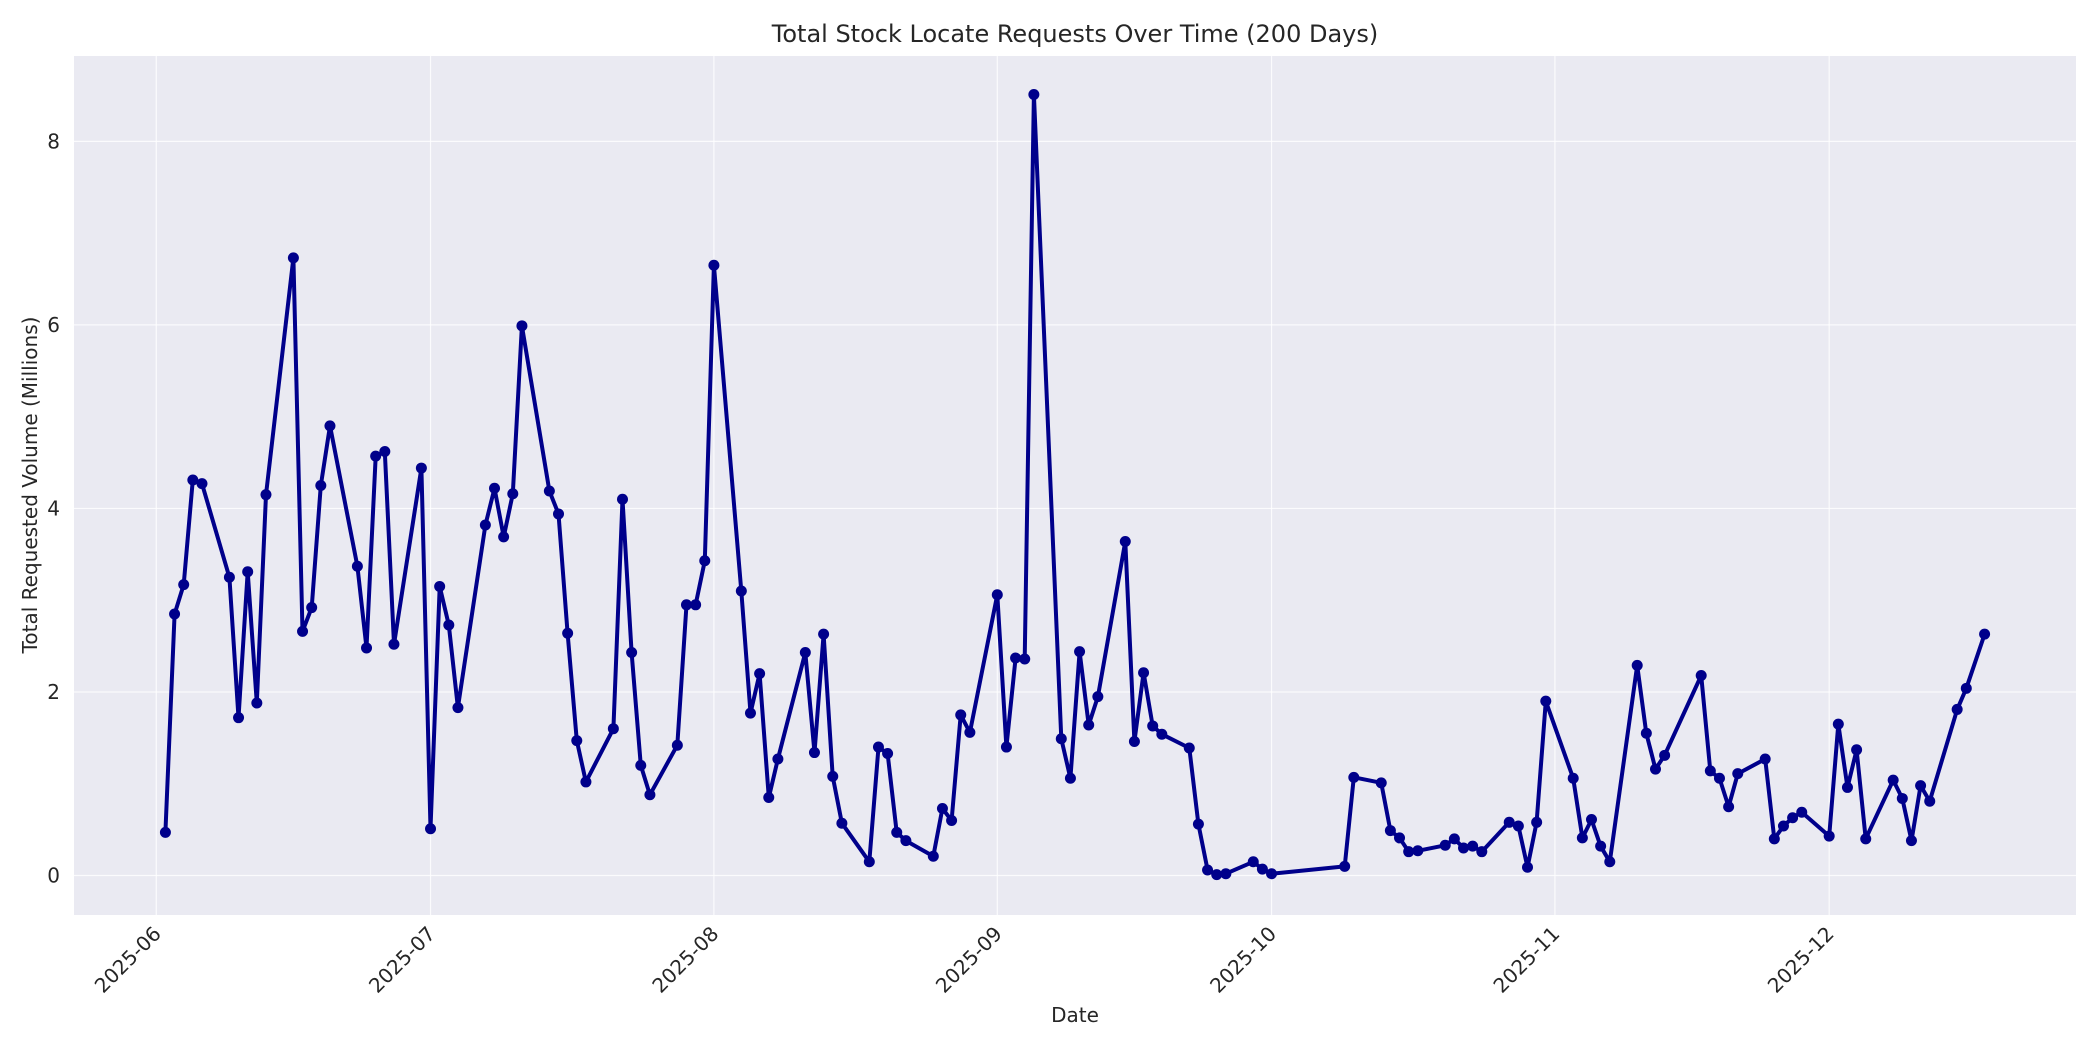 Image resolution: width=2100 pixels, height=1050 pixels. Describe the element at coordinates (53, 141) in the screenshot. I see `y-tick-label: 8` at that location.